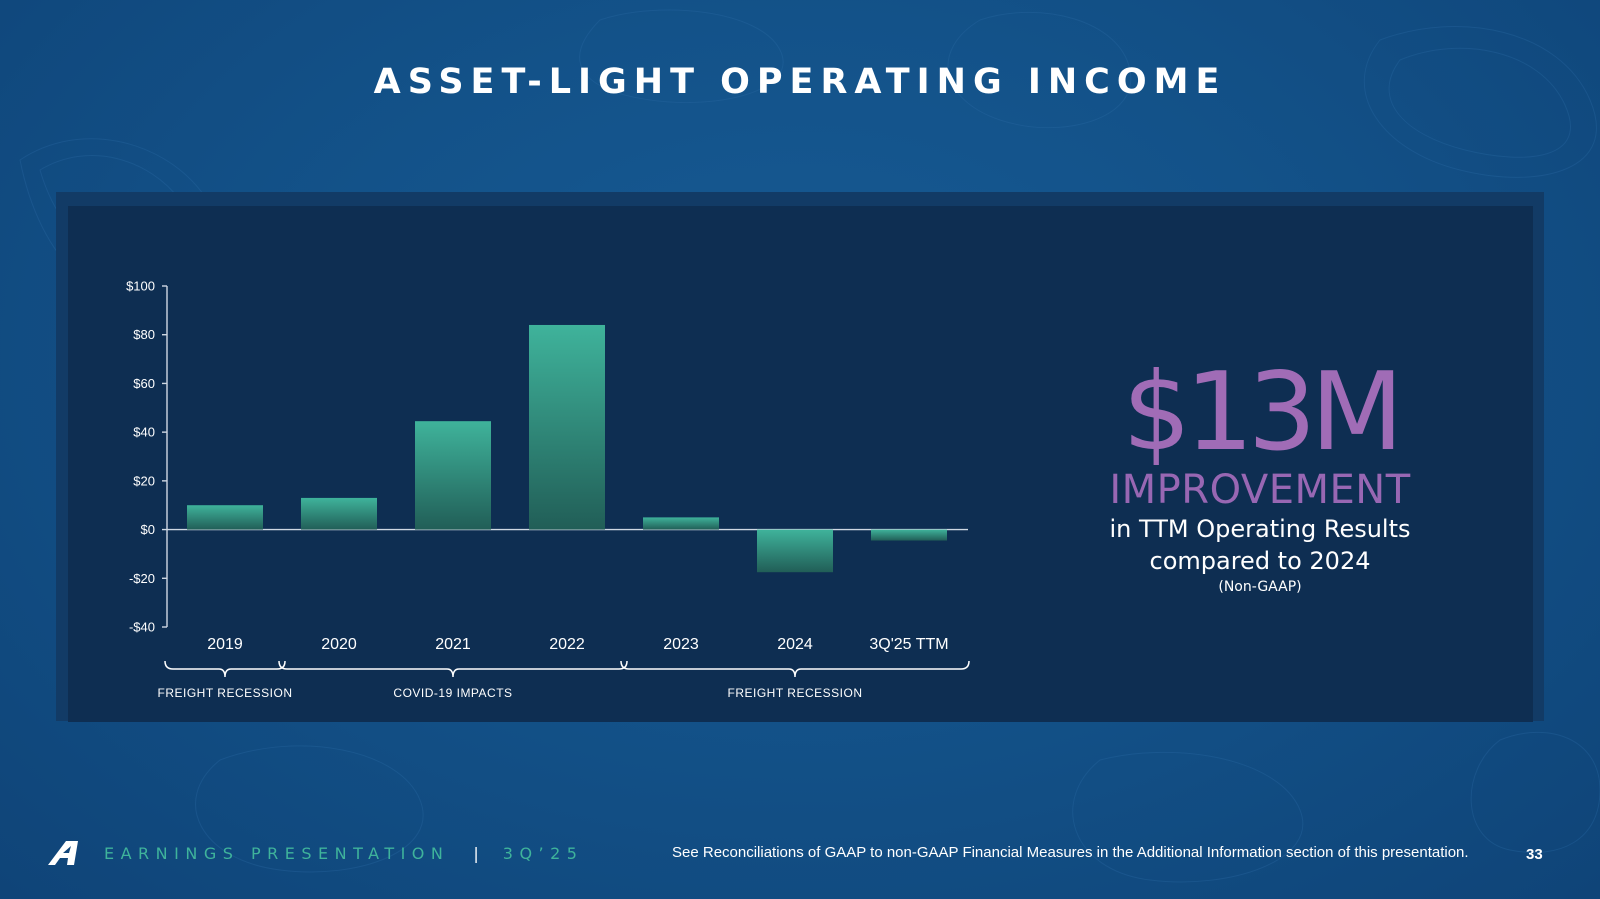 This screenshot has width=1600, height=899. I want to click on bars, so click(567, 448).